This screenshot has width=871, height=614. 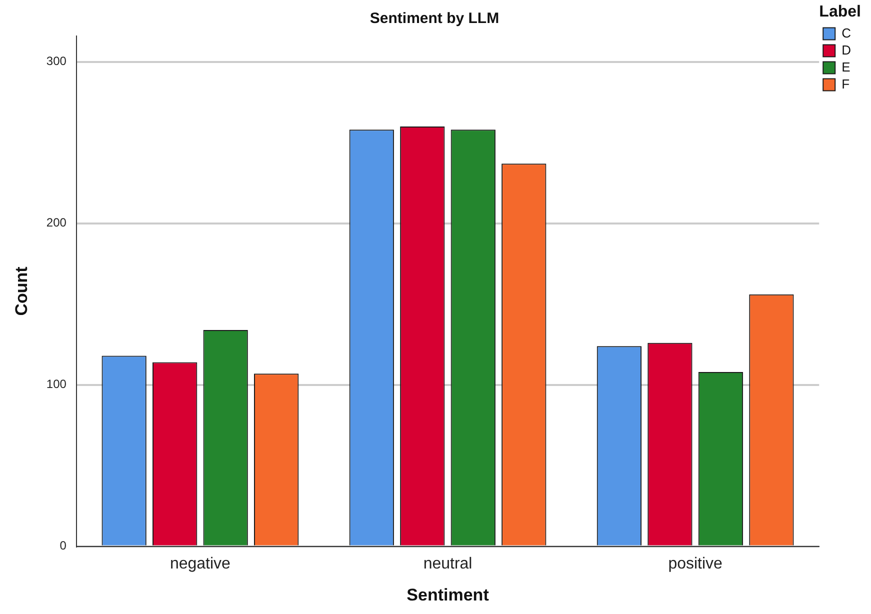 I want to click on x-axis-title: Sentiment, so click(x=448, y=594).